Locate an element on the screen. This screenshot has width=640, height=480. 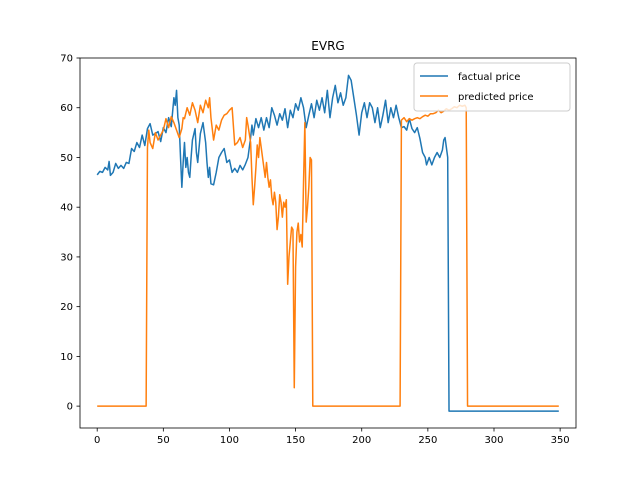
y-tick-label: 60 is located at coordinates (66, 108).